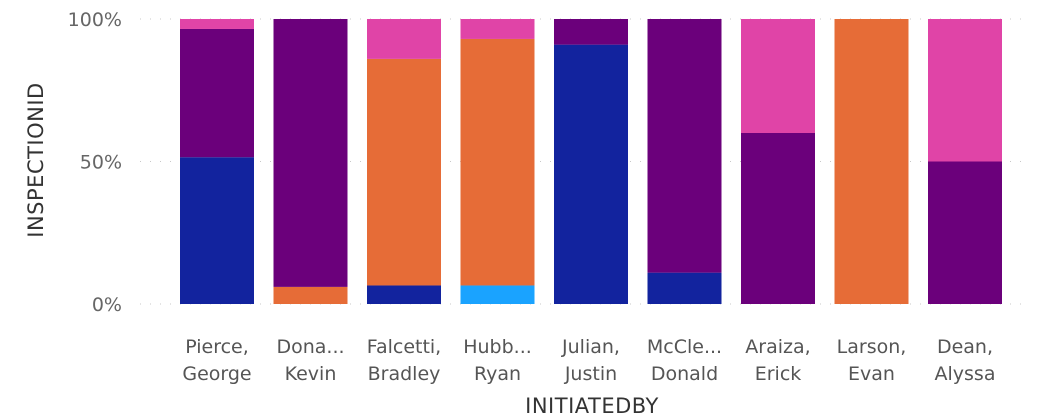 The width and height of the screenshot is (1045, 419). Describe the element at coordinates (965, 347) in the screenshot. I see `x-category-label-line: Dean,` at that location.